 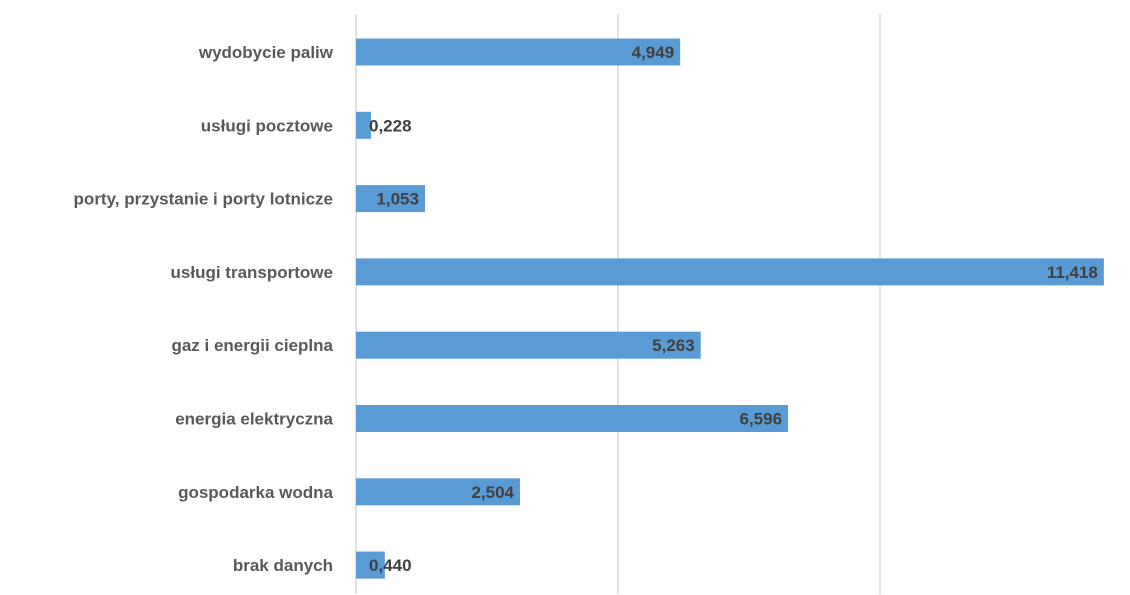 What do you see at coordinates (283, 565) in the screenshot?
I see `category-label-7: brak danych` at bounding box center [283, 565].